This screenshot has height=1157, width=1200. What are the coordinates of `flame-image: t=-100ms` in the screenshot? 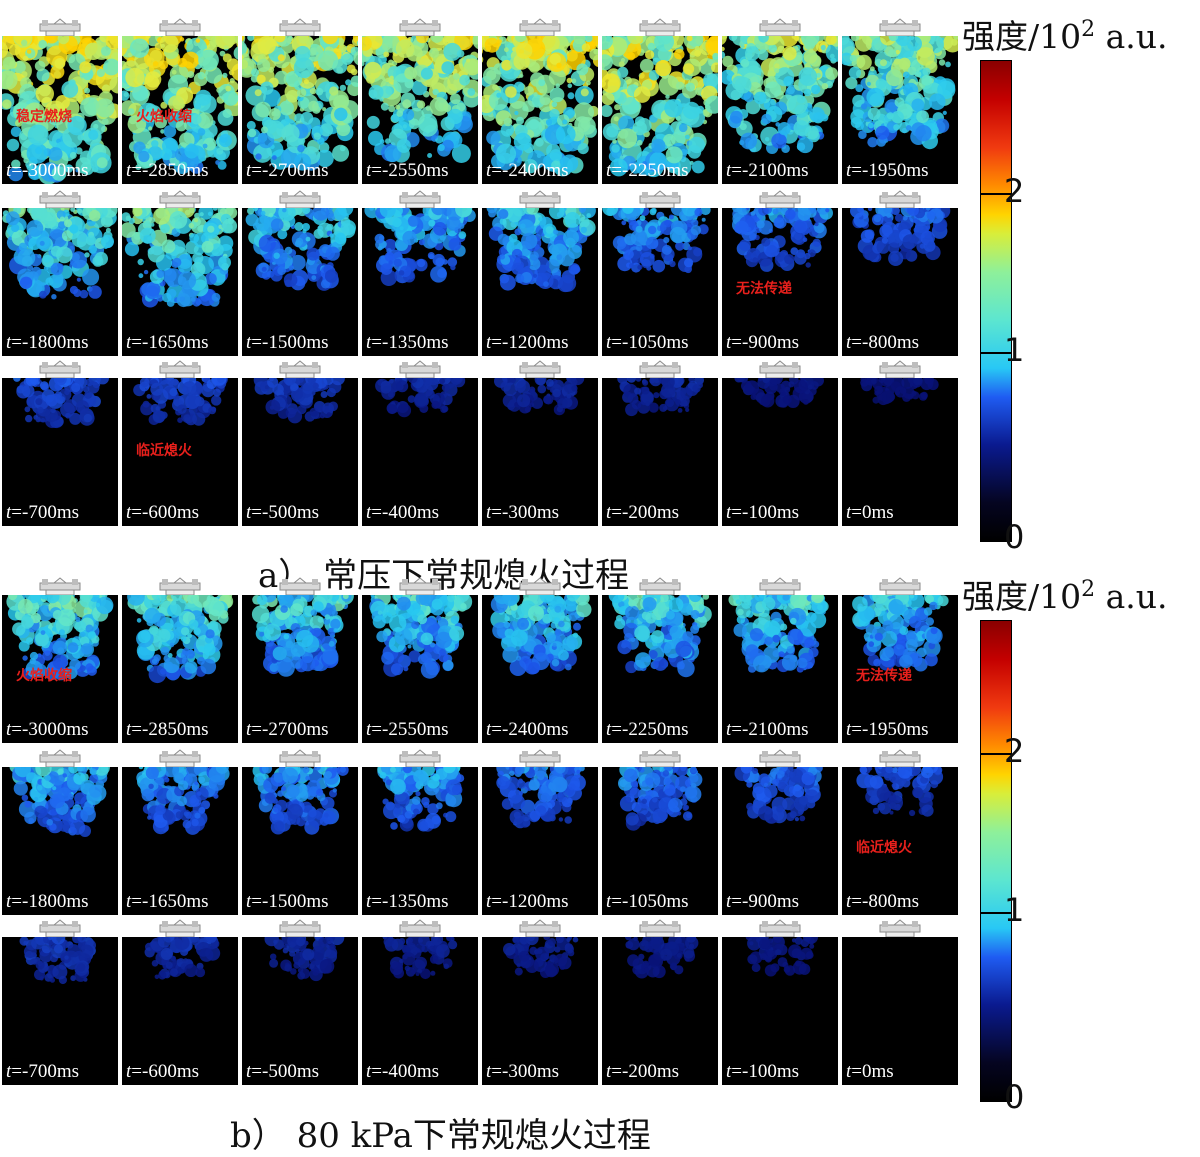 It's located at (780, 1011).